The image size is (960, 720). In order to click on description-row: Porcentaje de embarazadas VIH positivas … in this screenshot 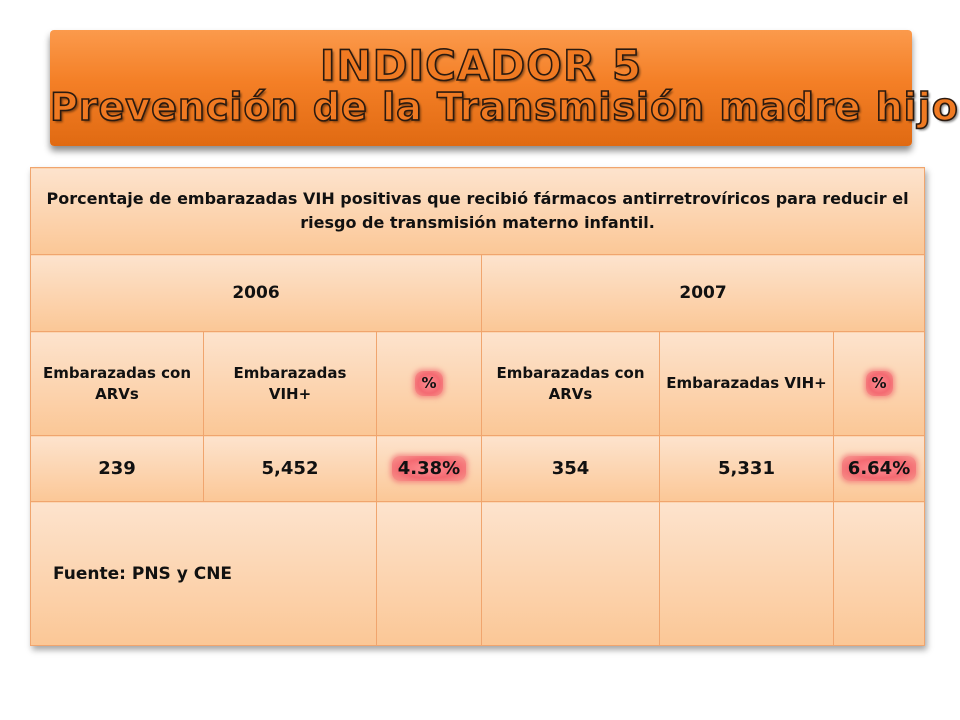, I will do `click(477, 211)`.